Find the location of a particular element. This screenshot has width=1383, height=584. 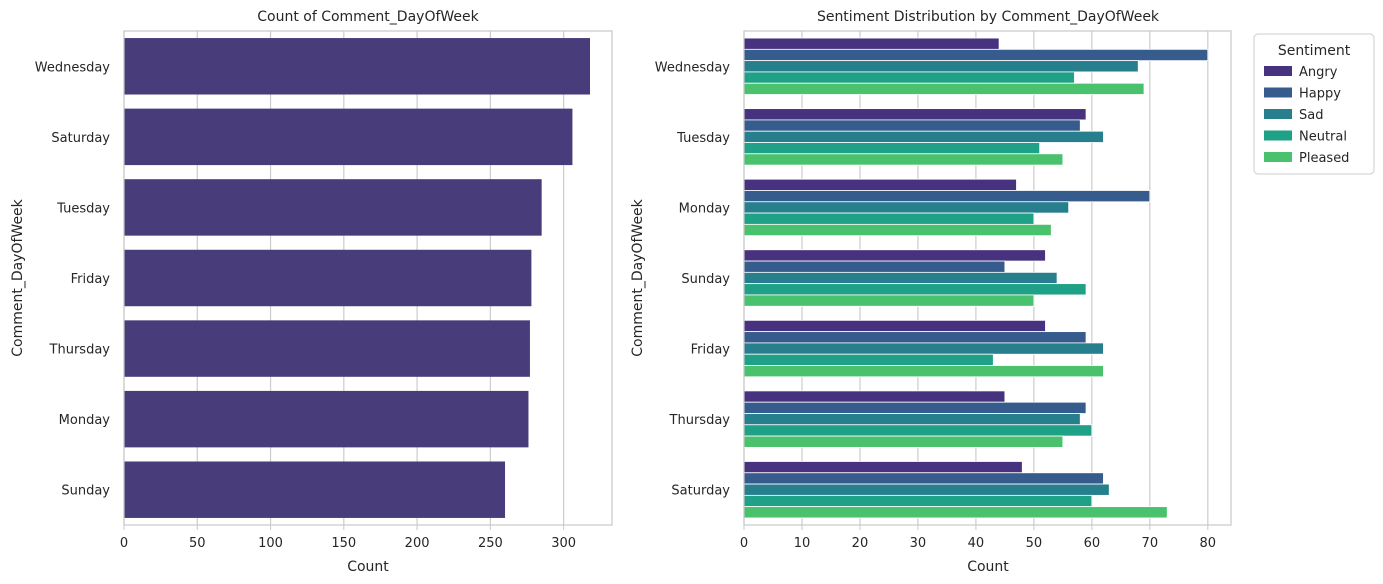

sentiment-bar-friday-happy is located at coordinates (915, 337).